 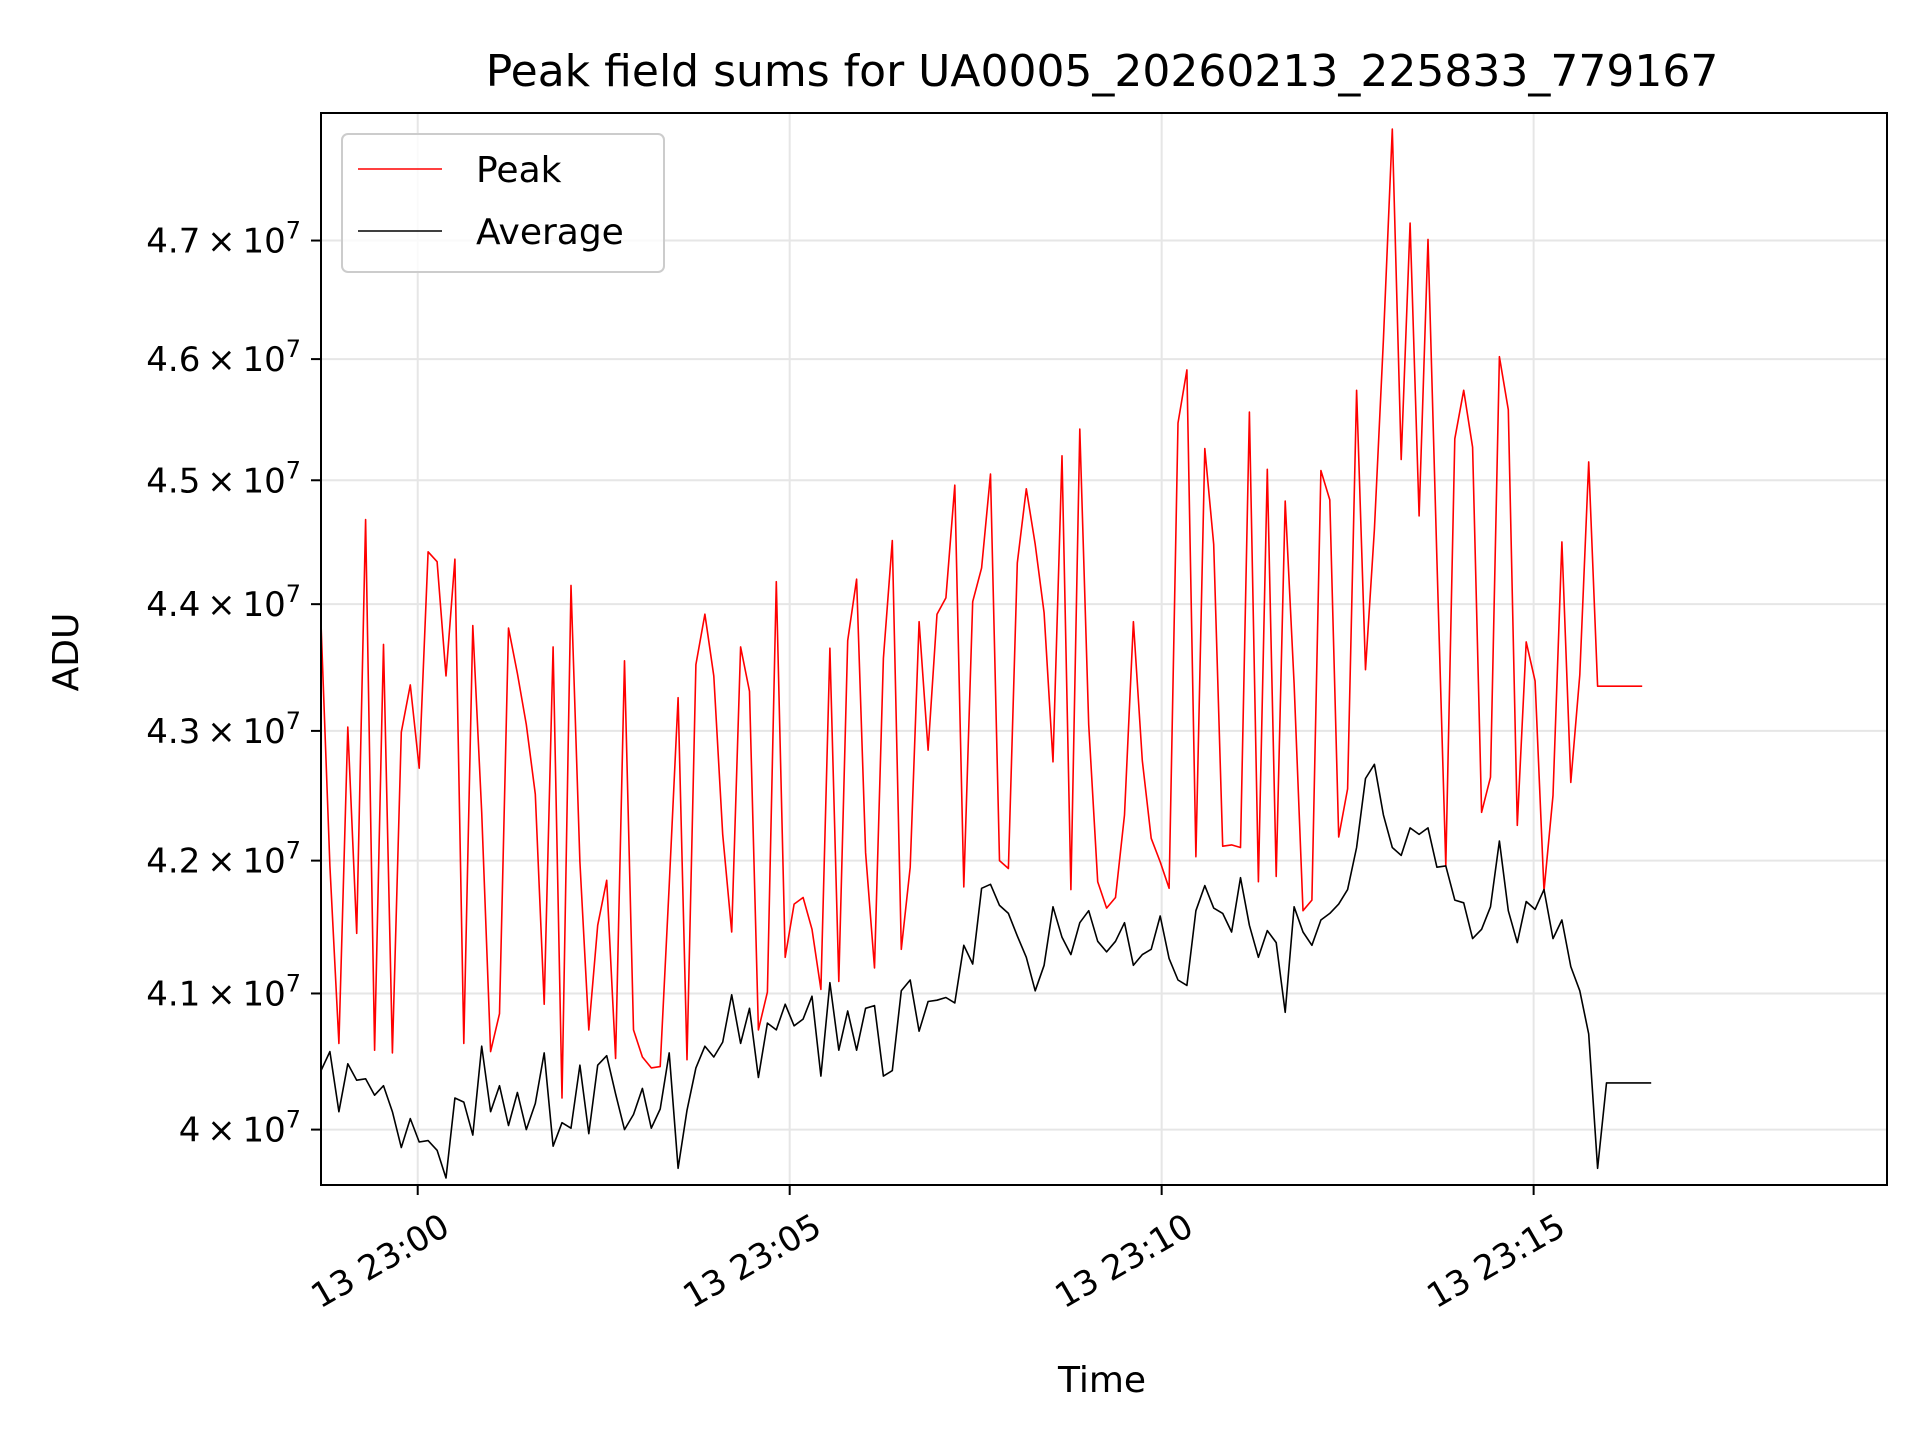 I want to click on legend: Peak Average, so click(x=503, y=203).